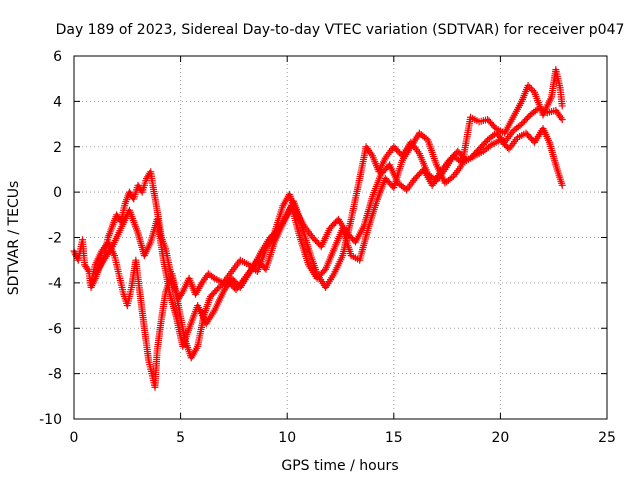  What do you see at coordinates (394, 438) in the screenshot?
I see `x-tick-label: 15` at bounding box center [394, 438].